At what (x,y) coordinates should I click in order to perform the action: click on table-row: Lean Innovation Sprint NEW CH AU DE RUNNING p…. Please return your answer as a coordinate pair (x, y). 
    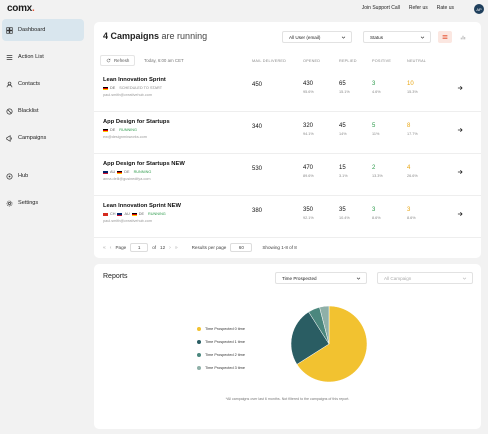
    Looking at the image, I should click on (287, 217).